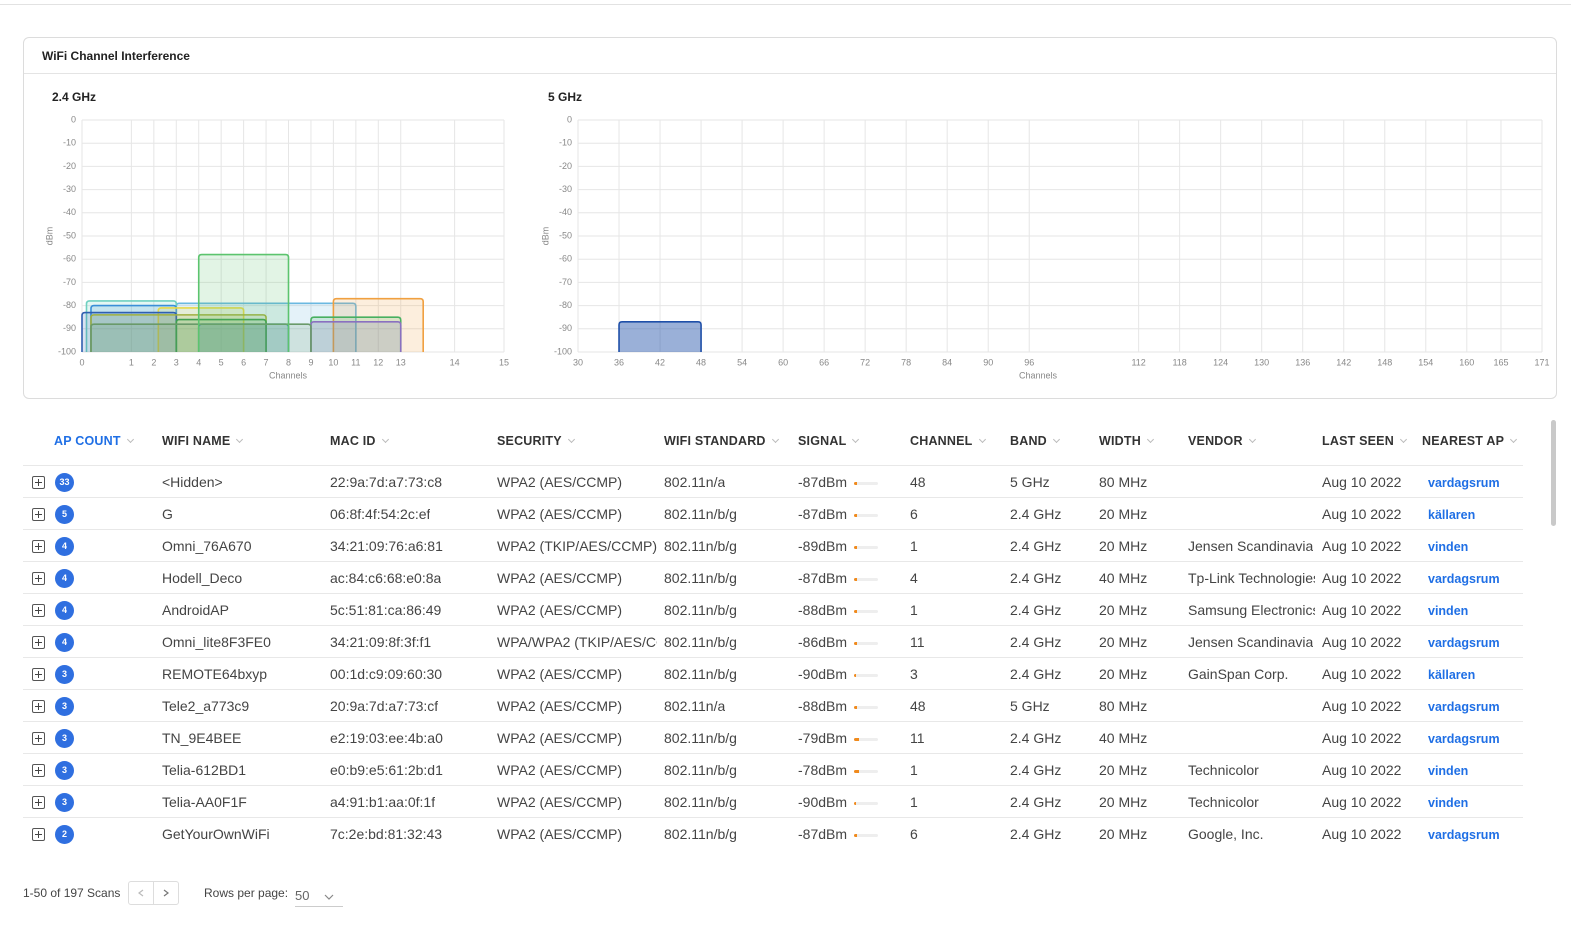 The width and height of the screenshot is (1571, 931). Describe the element at coordinates (856, 643) in the screenshot. I see `signal-bar` at that location.